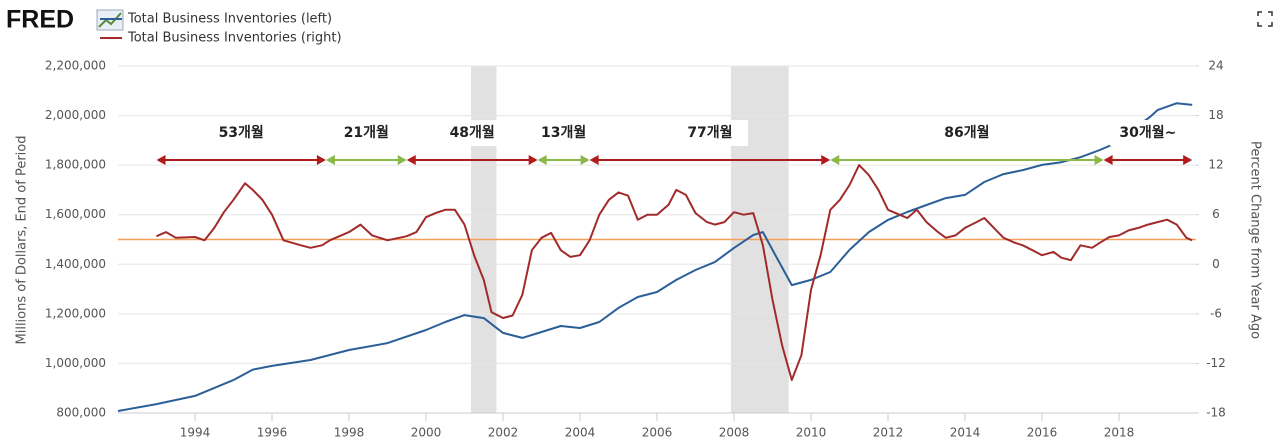 The image size is (1280, 441). Describe the element at coordinates (888, 433) in the screenshot. I see `x-tick-label: 2012` at that location.